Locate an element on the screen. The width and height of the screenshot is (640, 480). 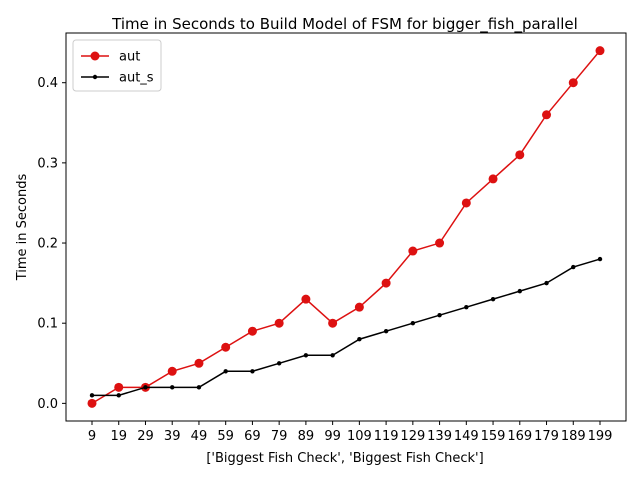
x-tick-label: 109 is located at coordinates (359, 436).